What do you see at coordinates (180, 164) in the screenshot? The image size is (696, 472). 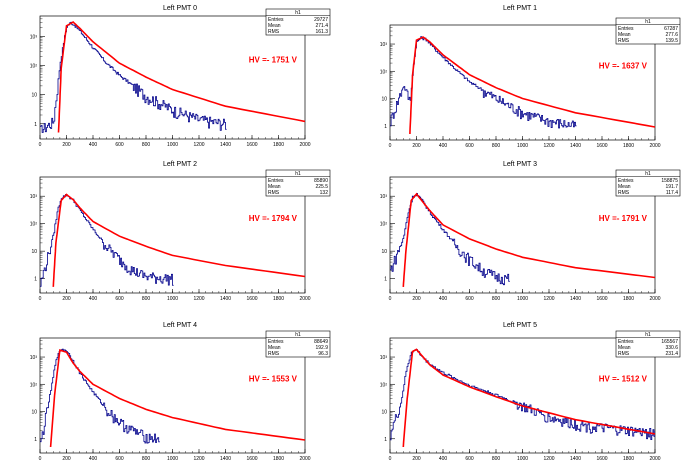 I see `panel-title: Left PMT 2` at bounding box center [180, 164].